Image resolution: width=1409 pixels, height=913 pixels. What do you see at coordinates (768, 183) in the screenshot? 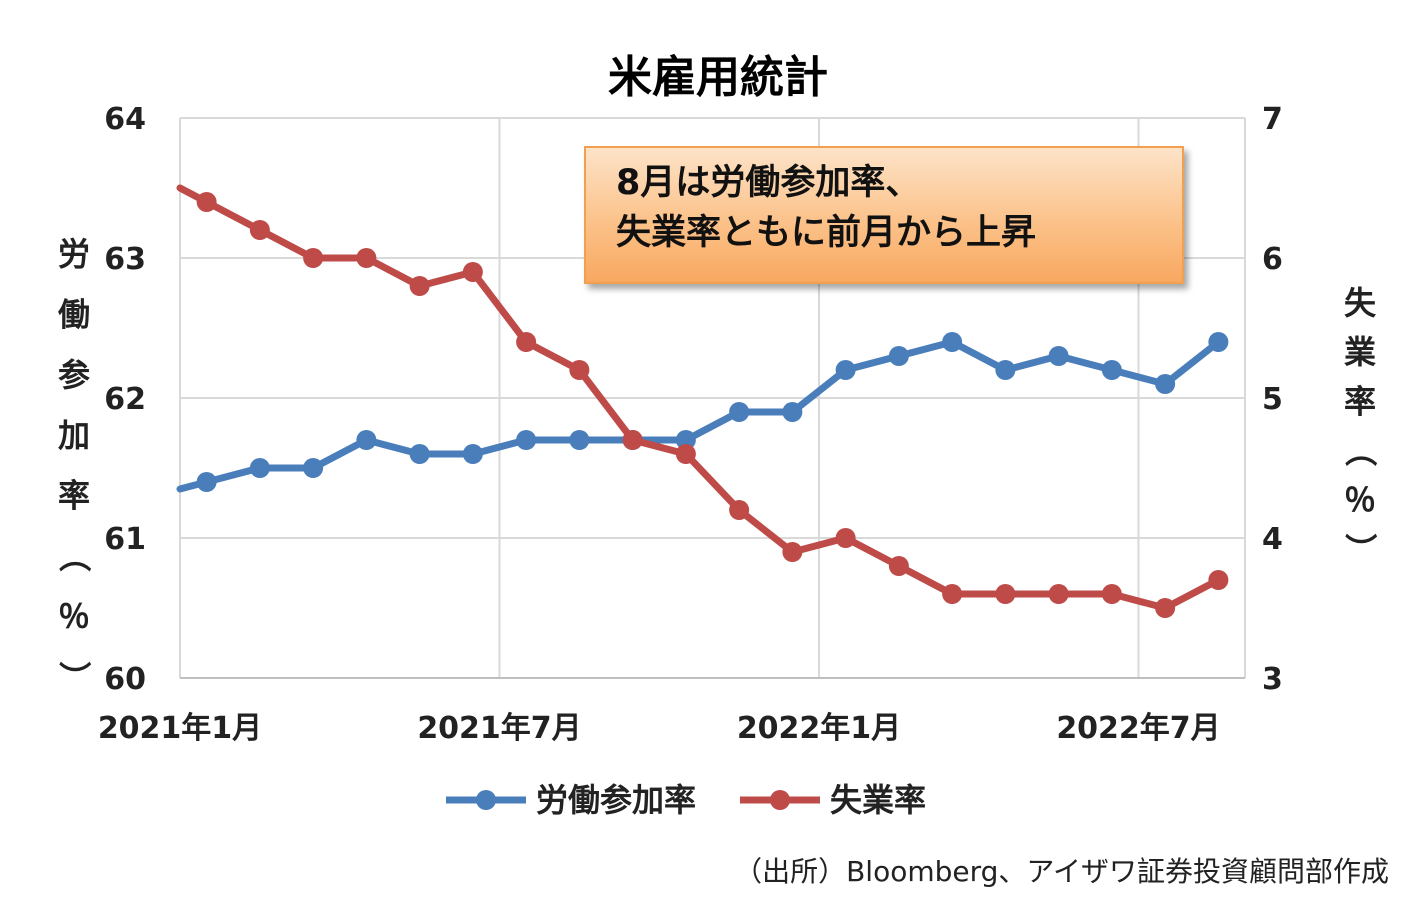
I see `annotation-line-1: 8月は労働参加率、` at bounding box center [768, 183].